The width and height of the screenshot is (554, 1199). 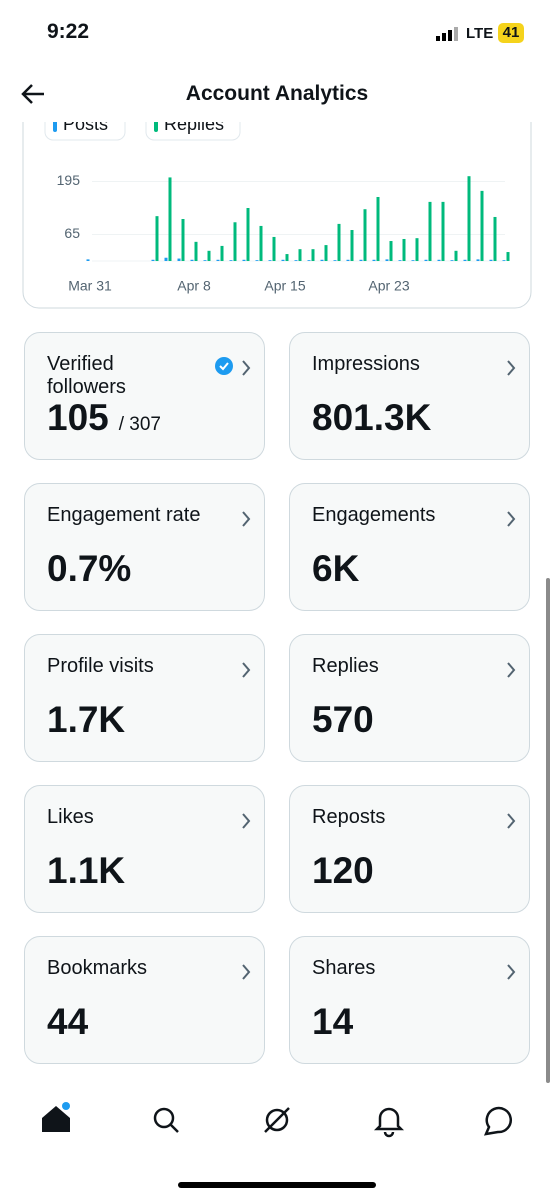 What do you see at coordinates (86, 375) in the screenshot?
I see `metric-label: Verified followers` at bounding box center [86, 375].